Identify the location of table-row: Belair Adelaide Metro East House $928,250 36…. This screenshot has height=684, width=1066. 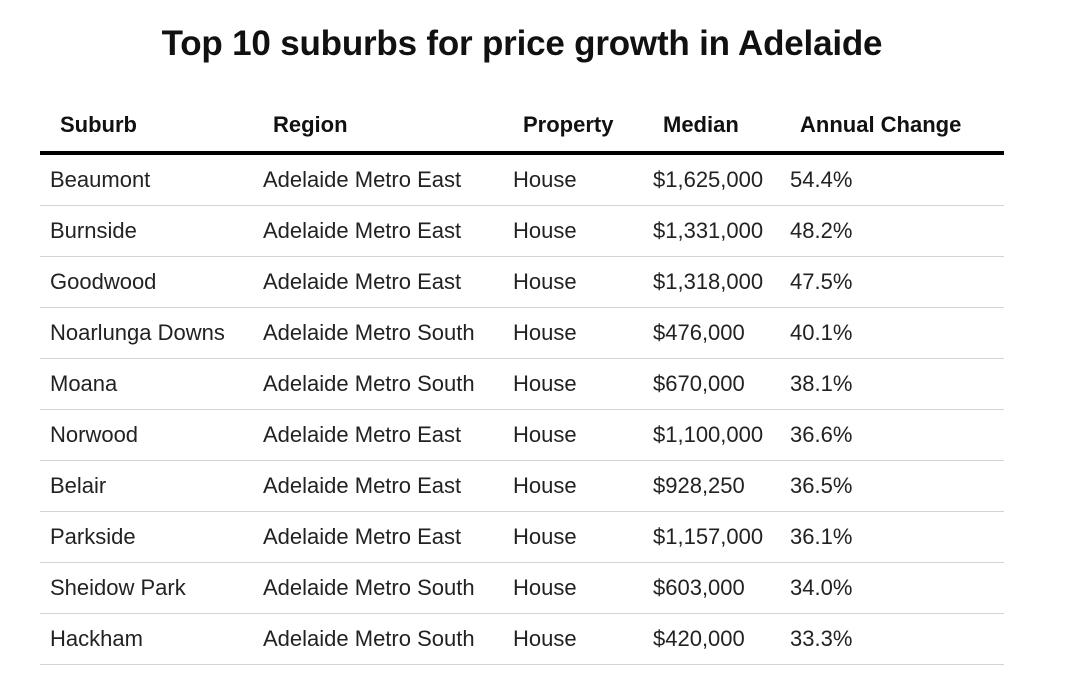
(522, 486).